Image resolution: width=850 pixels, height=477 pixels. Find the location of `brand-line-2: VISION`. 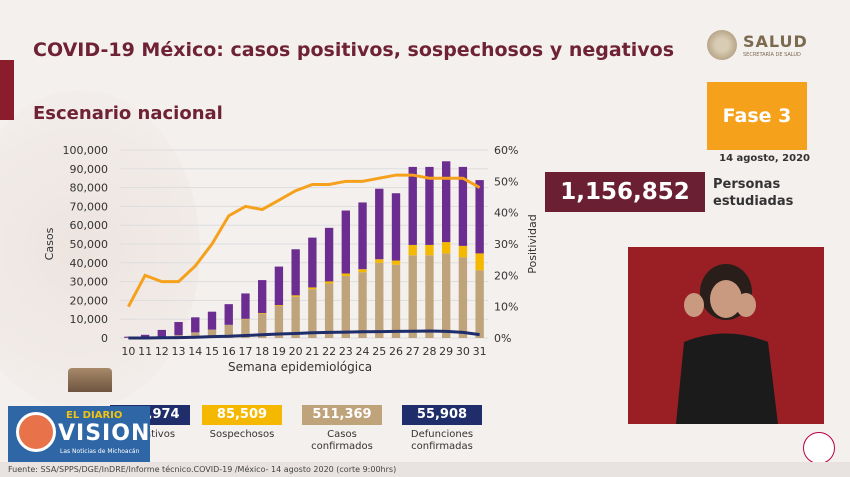

brand-line-2: VISION is located at coordinates (104, 433).